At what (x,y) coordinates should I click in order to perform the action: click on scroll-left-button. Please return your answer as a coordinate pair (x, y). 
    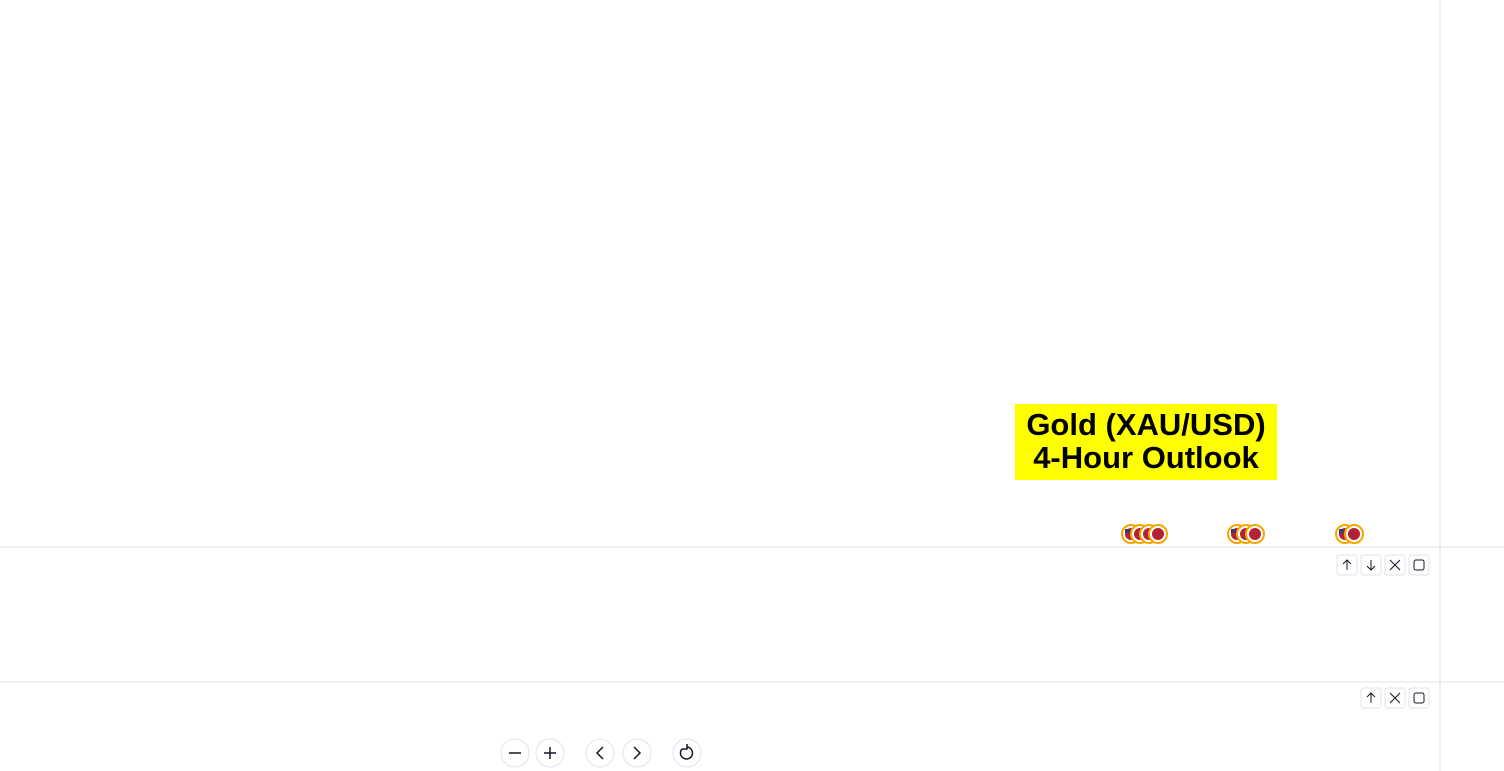
    Looking at the image, I should click on (600, 753).